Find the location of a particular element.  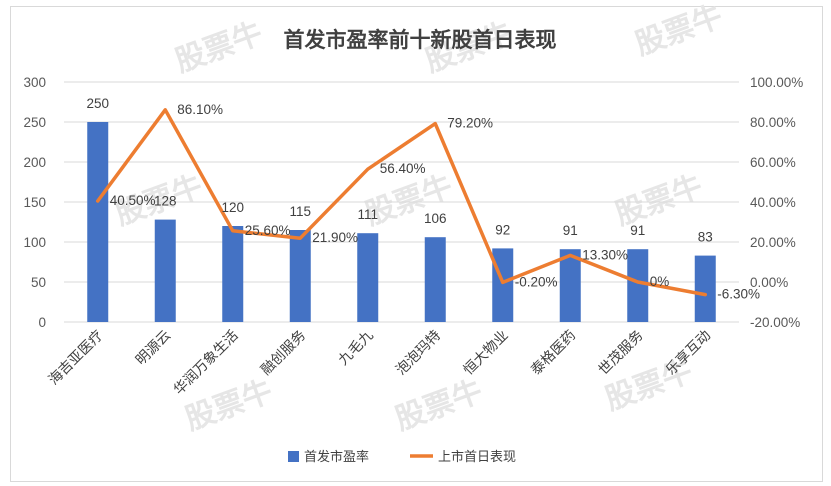

bar-value-label: 250 is located at coordinates (97, 103).